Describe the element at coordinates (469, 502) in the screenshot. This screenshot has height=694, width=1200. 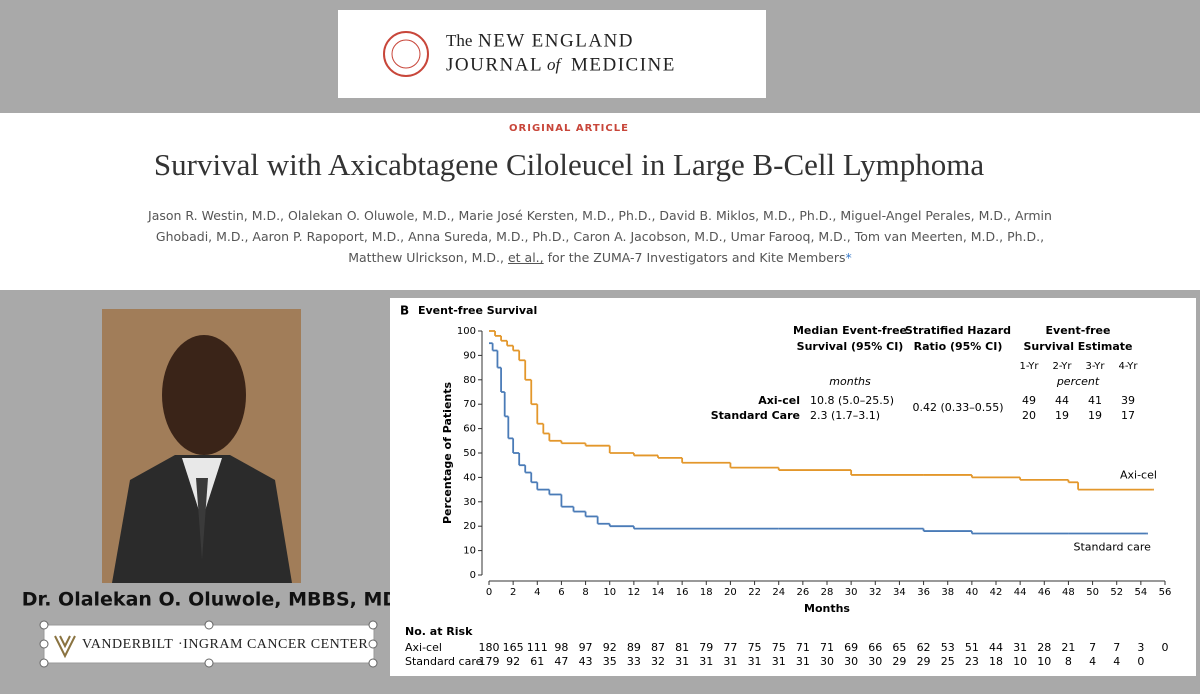
I see `y-tick-label: 30` at that location.